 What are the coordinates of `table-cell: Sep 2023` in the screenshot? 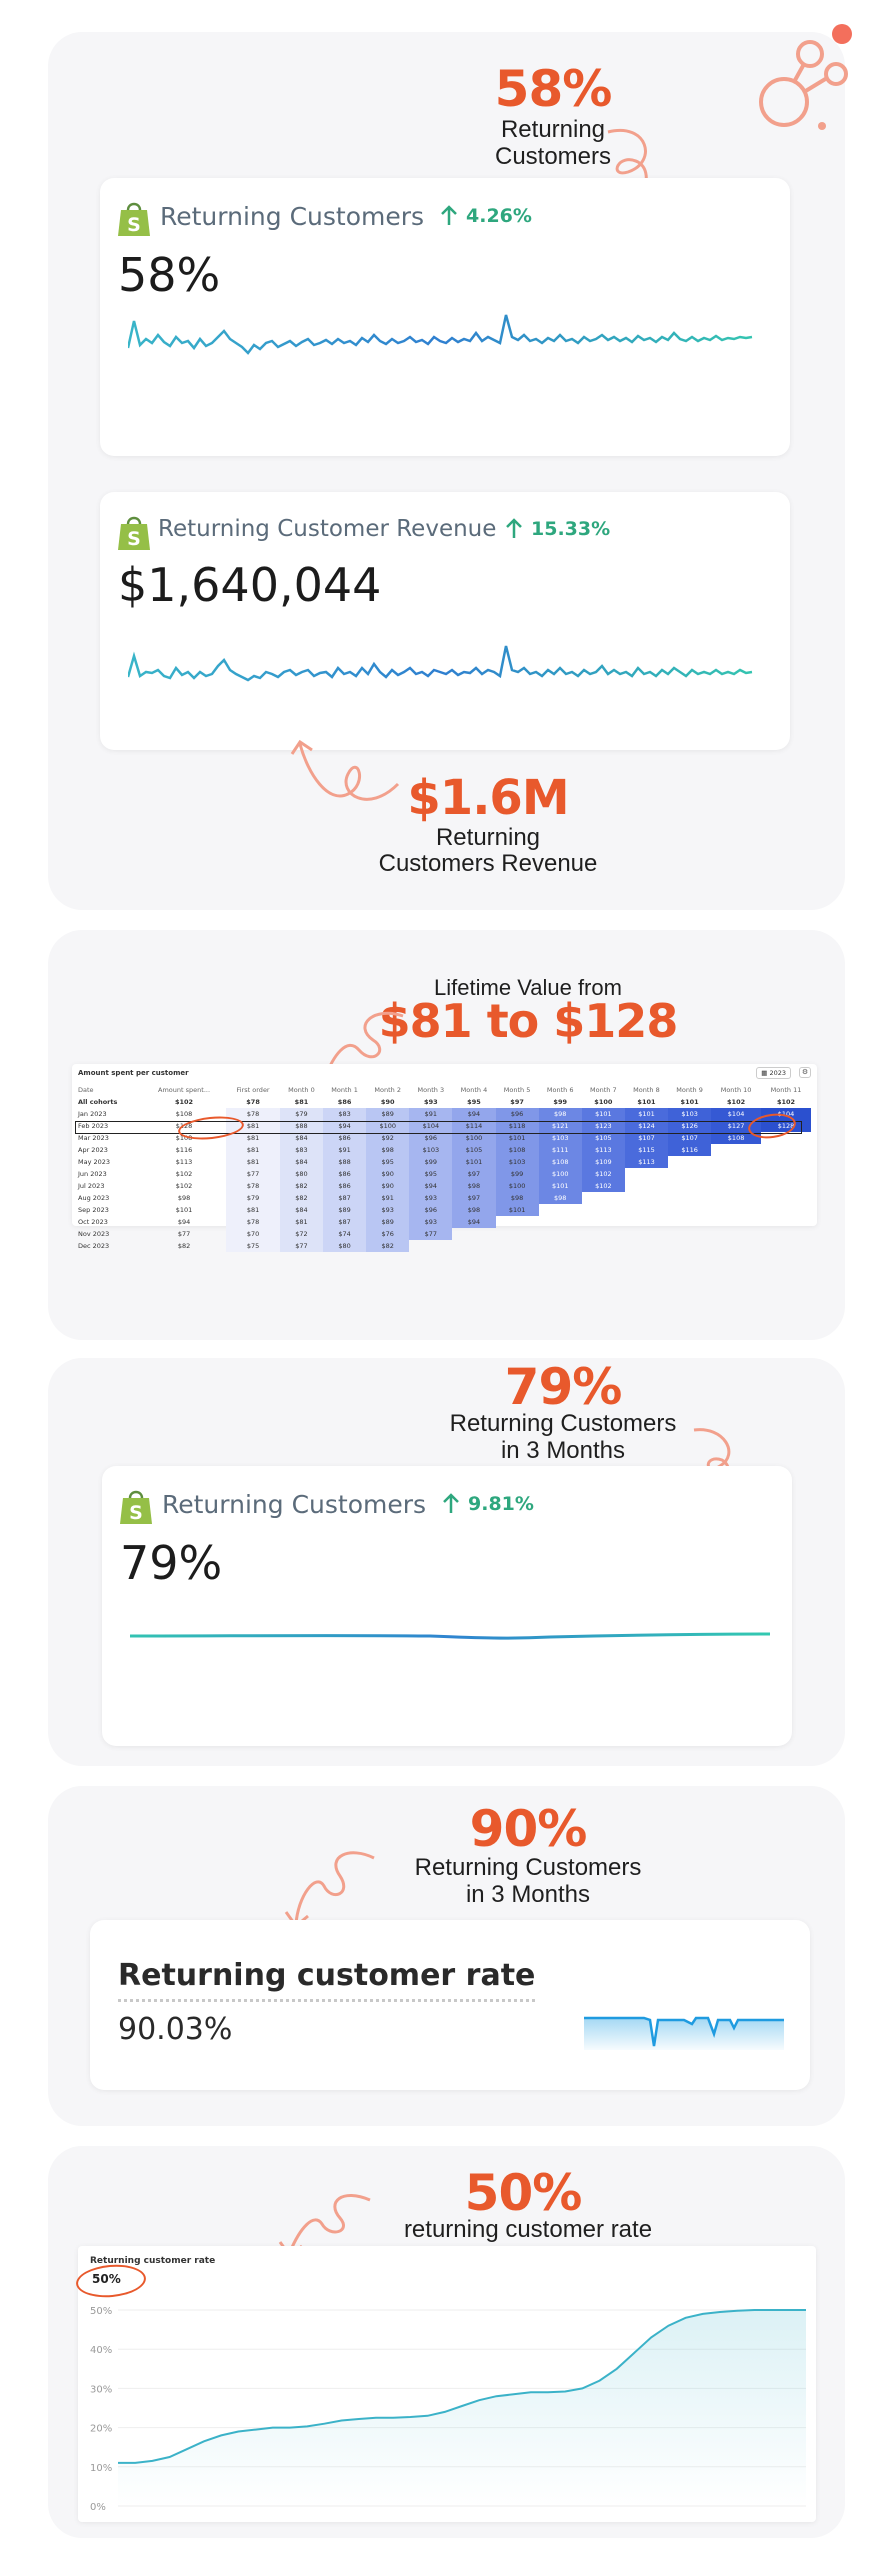 It's located at (93, 1210).